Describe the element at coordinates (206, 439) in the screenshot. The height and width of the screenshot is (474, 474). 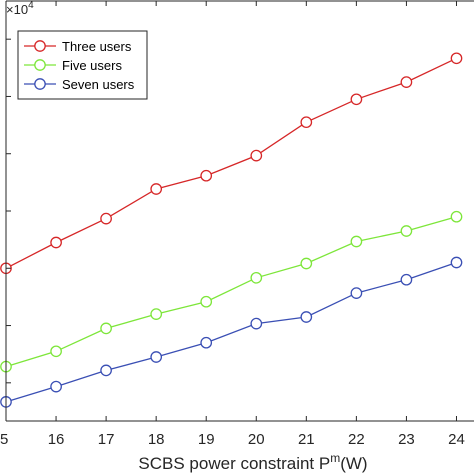
I see `x-tick-label: 19` at that location.